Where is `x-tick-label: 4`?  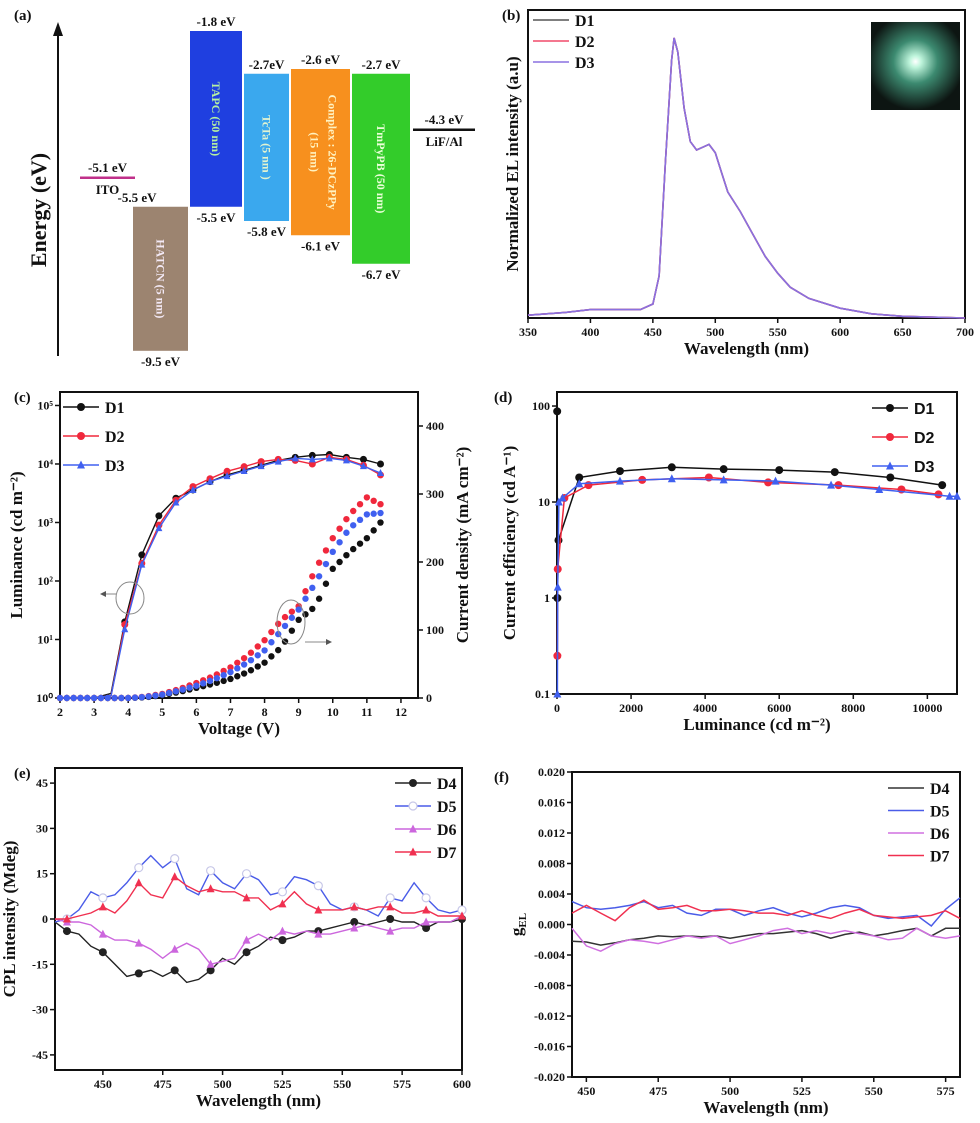
x-tick-label: 4 is located at coordinates (128, 712).